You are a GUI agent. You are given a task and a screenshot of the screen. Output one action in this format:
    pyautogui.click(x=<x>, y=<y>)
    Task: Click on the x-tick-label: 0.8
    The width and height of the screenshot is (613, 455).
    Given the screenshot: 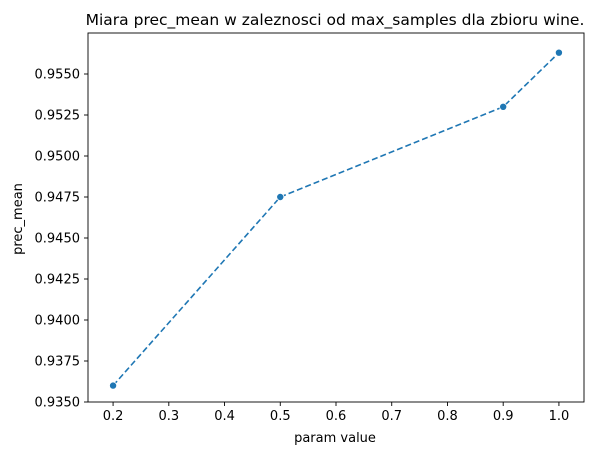 What is the action you would take?
    pyautogui.click(x=447, y=416)
    